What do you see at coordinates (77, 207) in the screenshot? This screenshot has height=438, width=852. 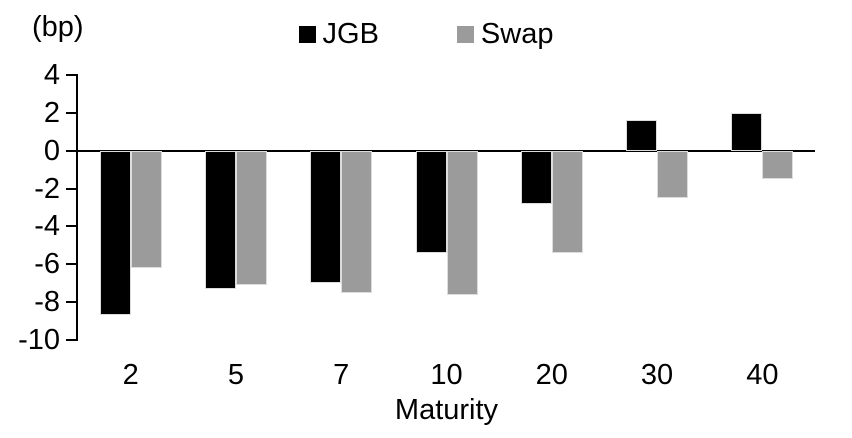 I see `y-axis-line` at bounding box center [77, 207].